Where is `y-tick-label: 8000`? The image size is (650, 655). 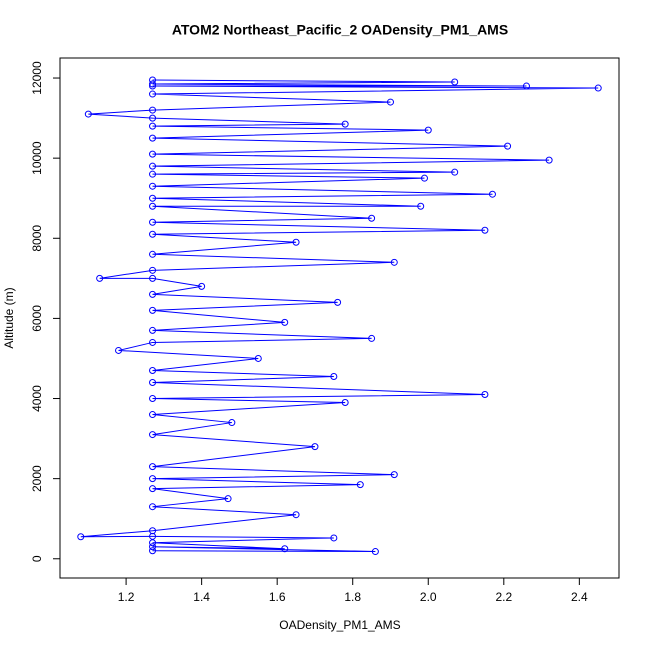
y-tick-label: 8000 is located at coordinates (37, 238).